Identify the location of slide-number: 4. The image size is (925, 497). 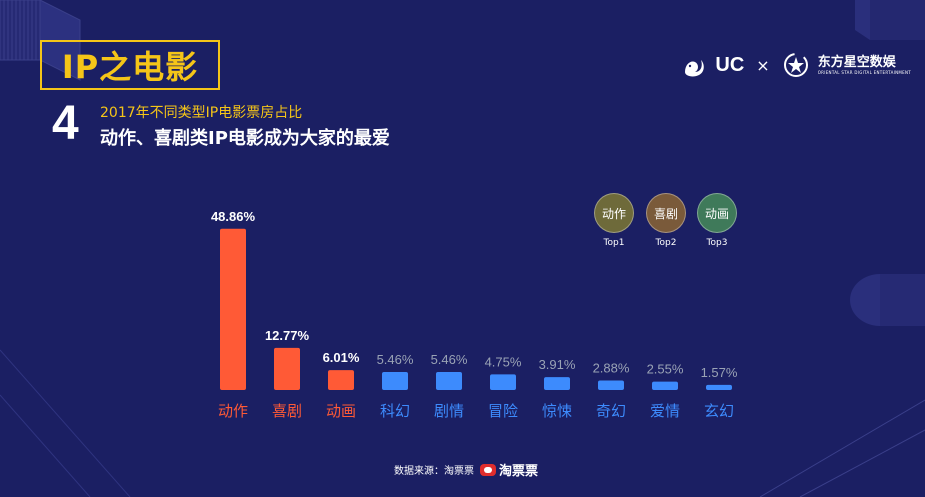
(65, 123).